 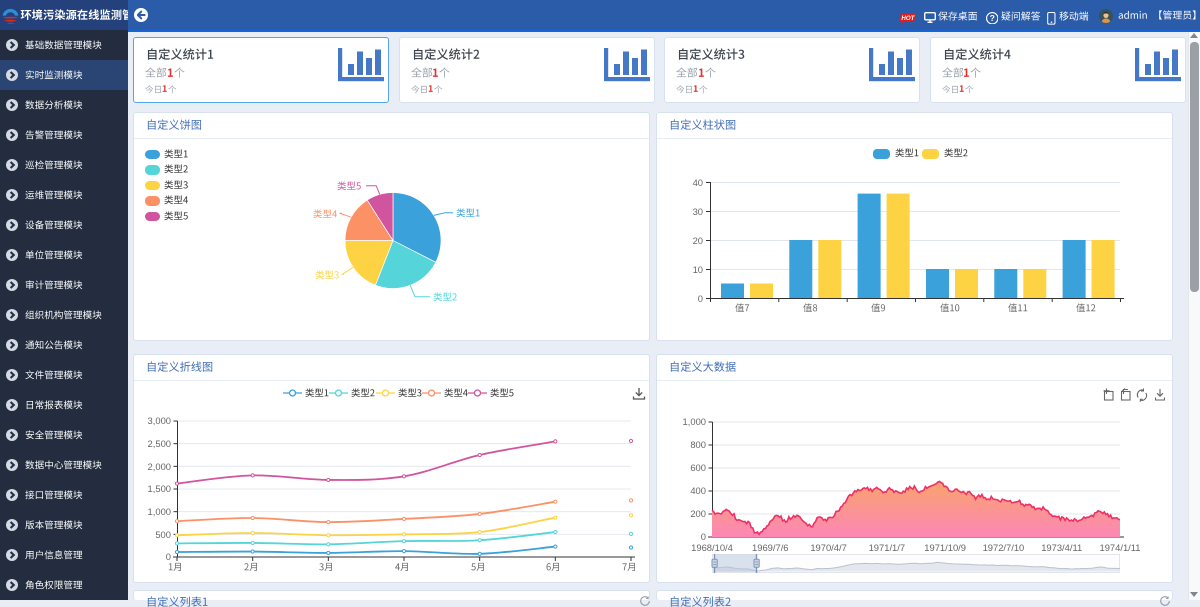 What do you see at coordinates (908, 18) in the screenshot?
I see `svg-text: HOT` at bounding box center [908, 18].